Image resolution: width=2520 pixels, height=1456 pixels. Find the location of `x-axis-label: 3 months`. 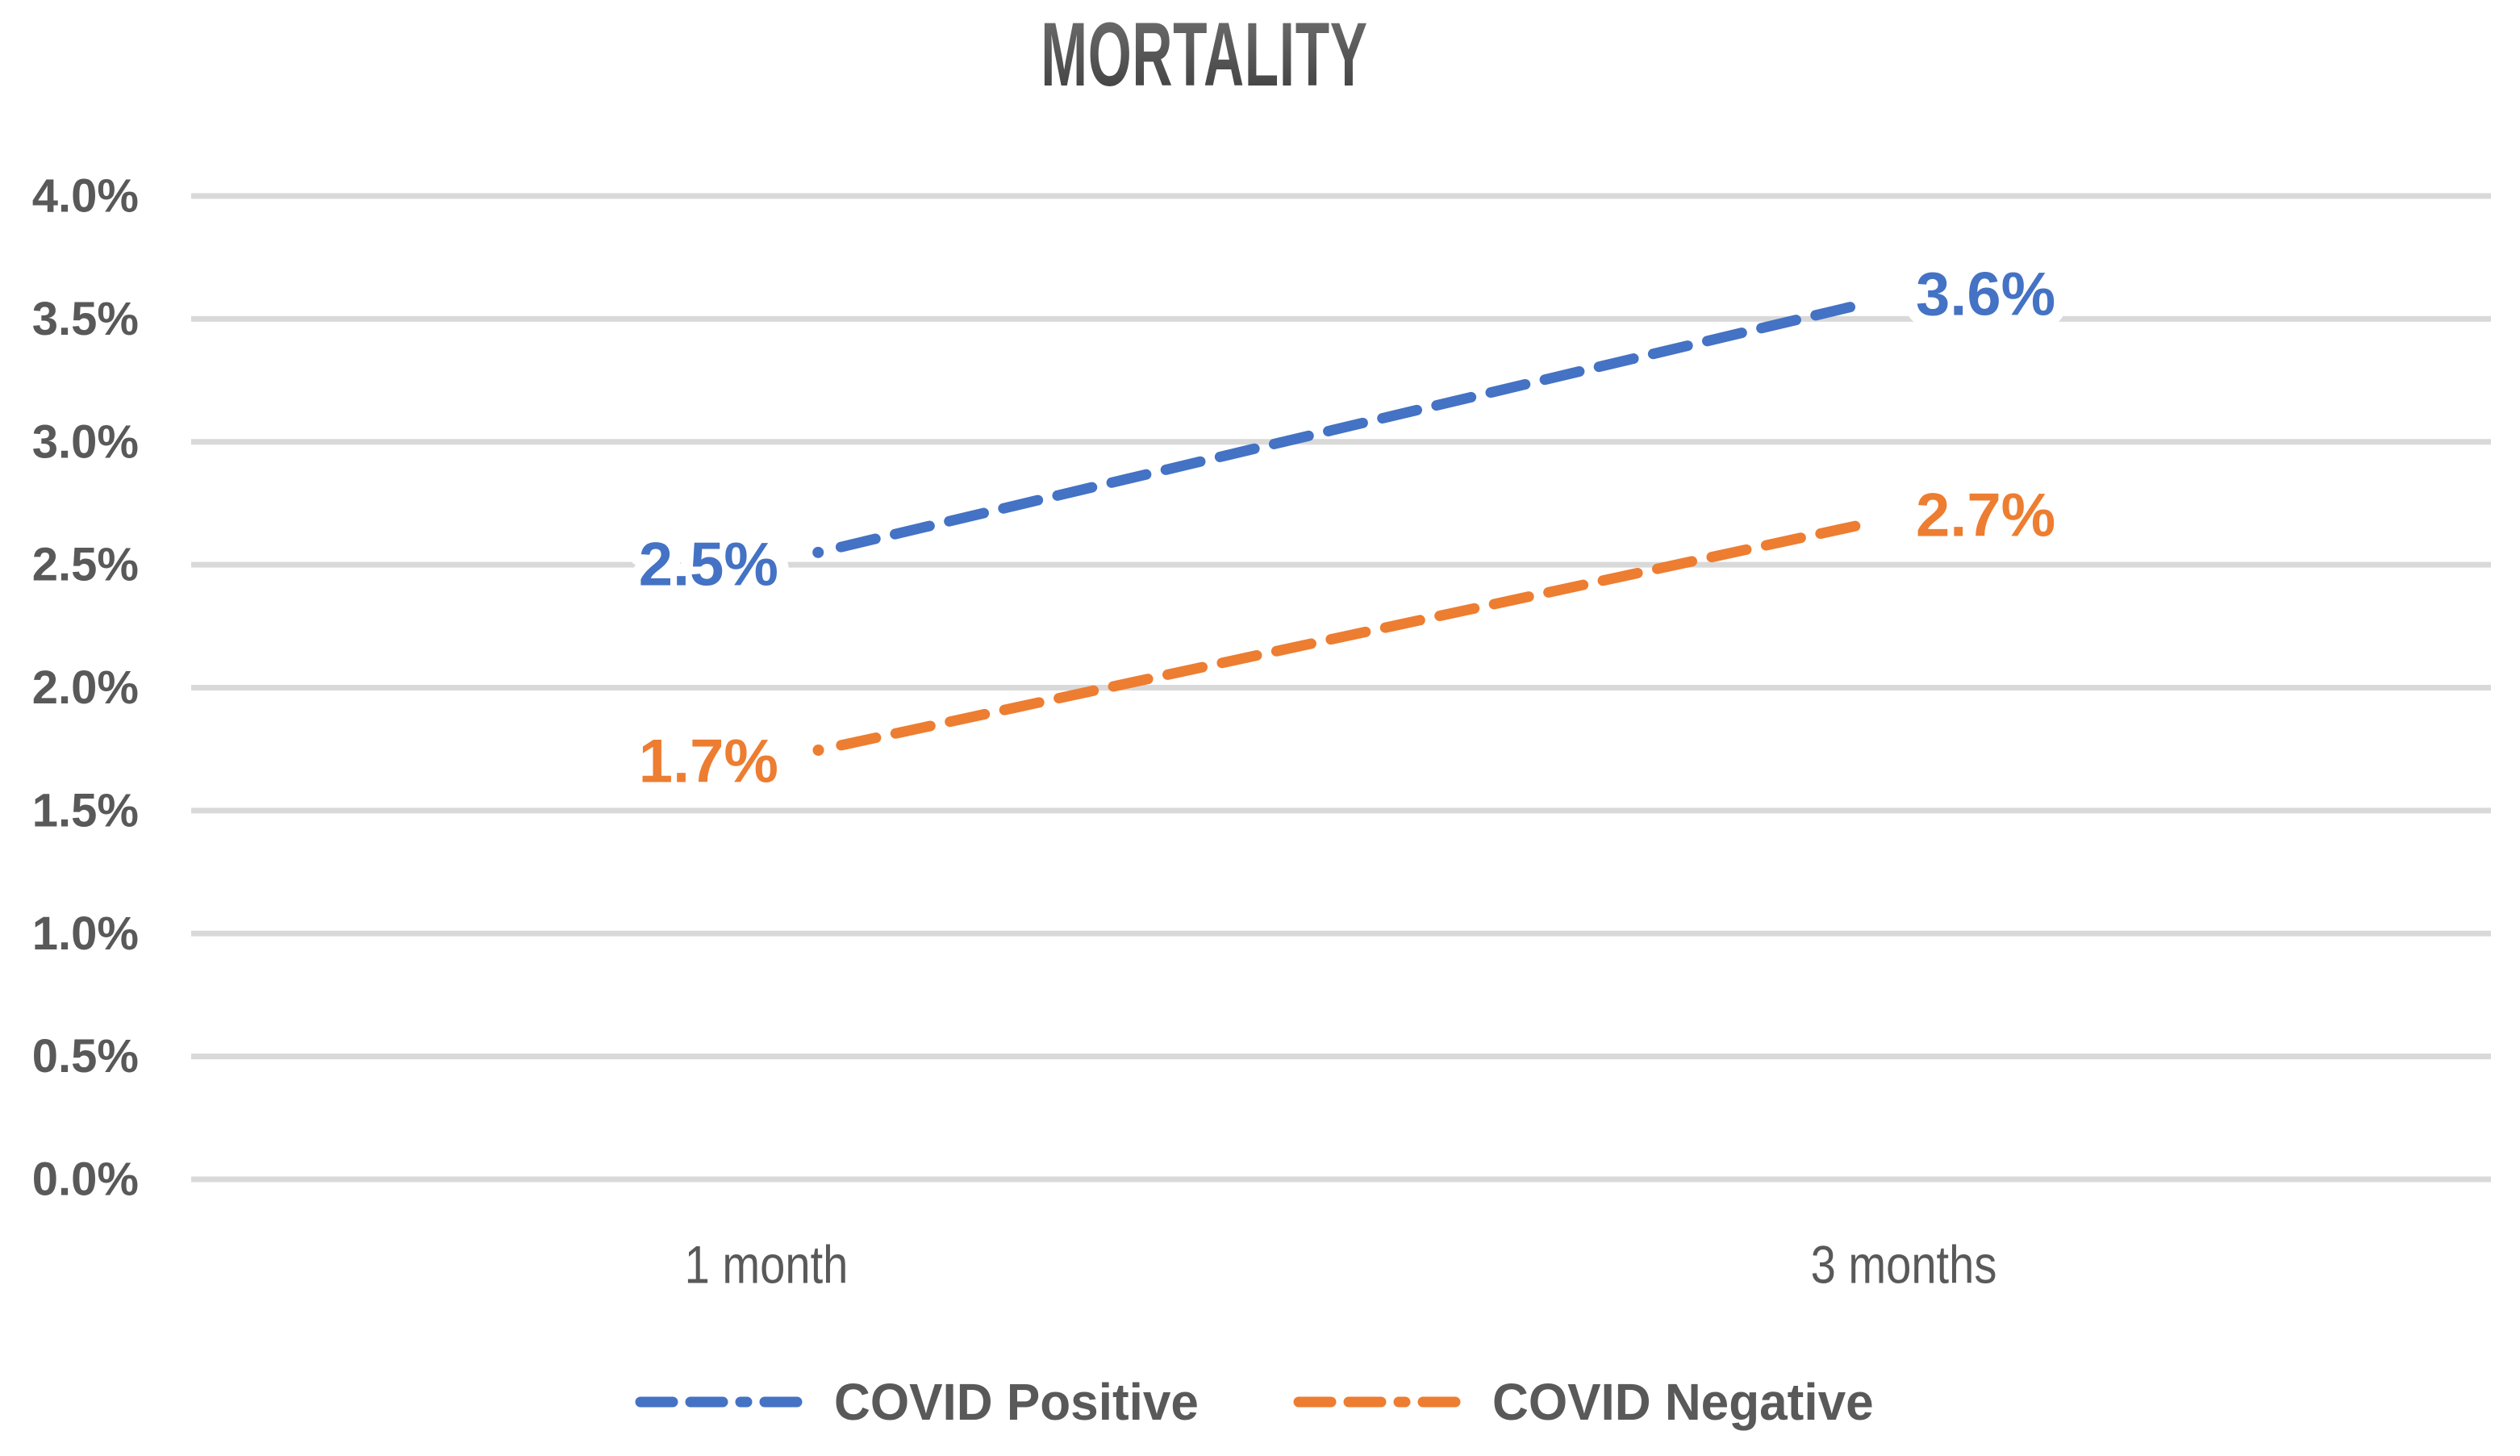

x-axis-label: 3 months is located at coordinates (1904, 1264).